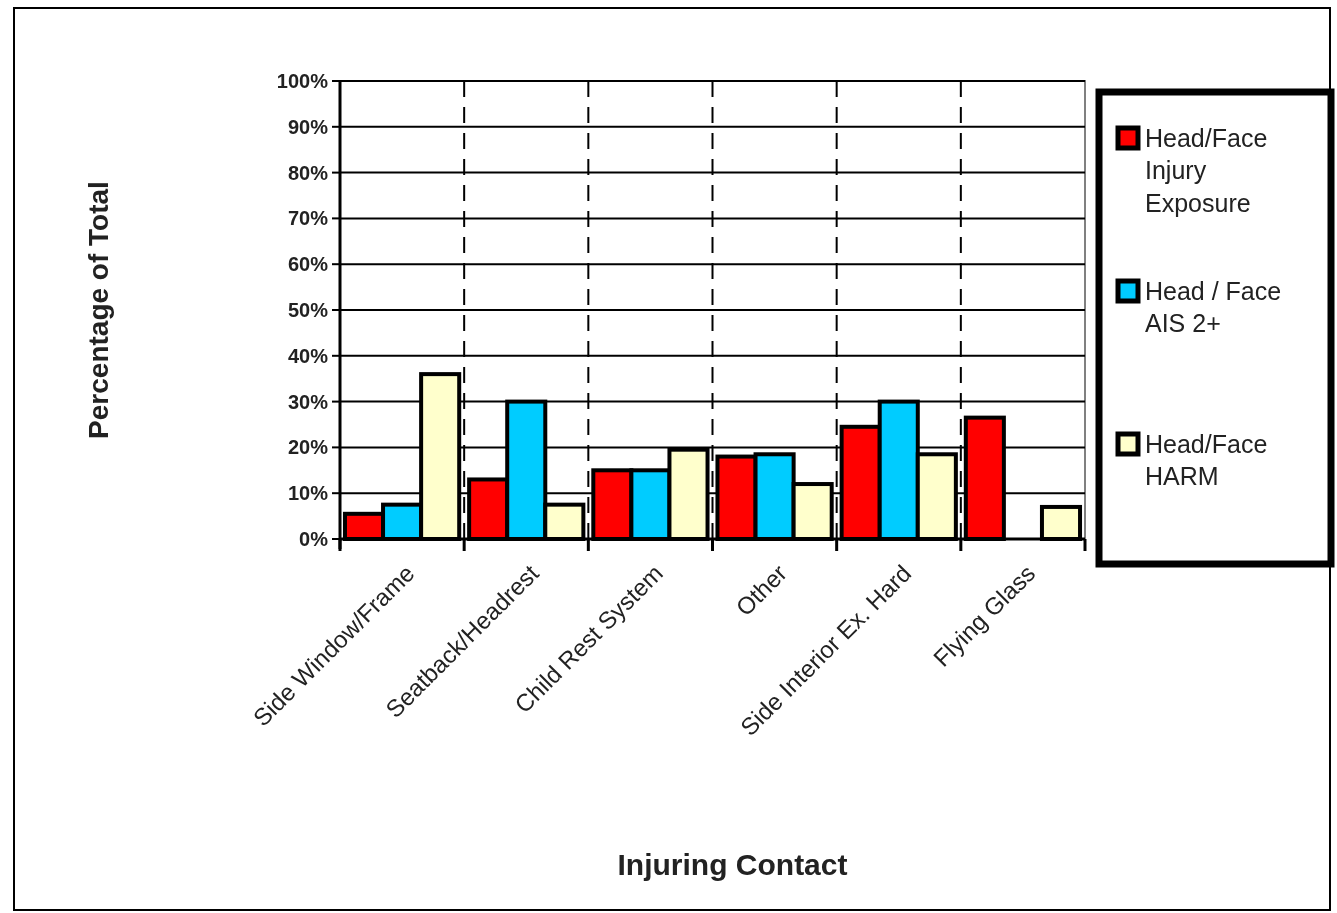 The width and height of the screenshot is (1337, 913). I want to click on y-tick-label: 80%, so click(308, 172).